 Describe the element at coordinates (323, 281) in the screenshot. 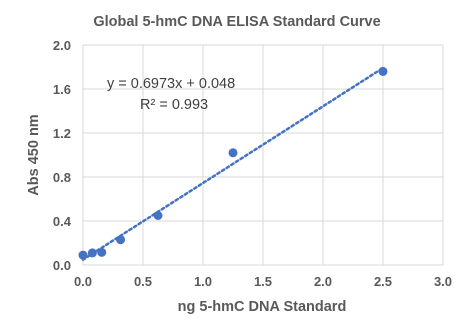

I see `x-tick-label: 2.0` at that location.